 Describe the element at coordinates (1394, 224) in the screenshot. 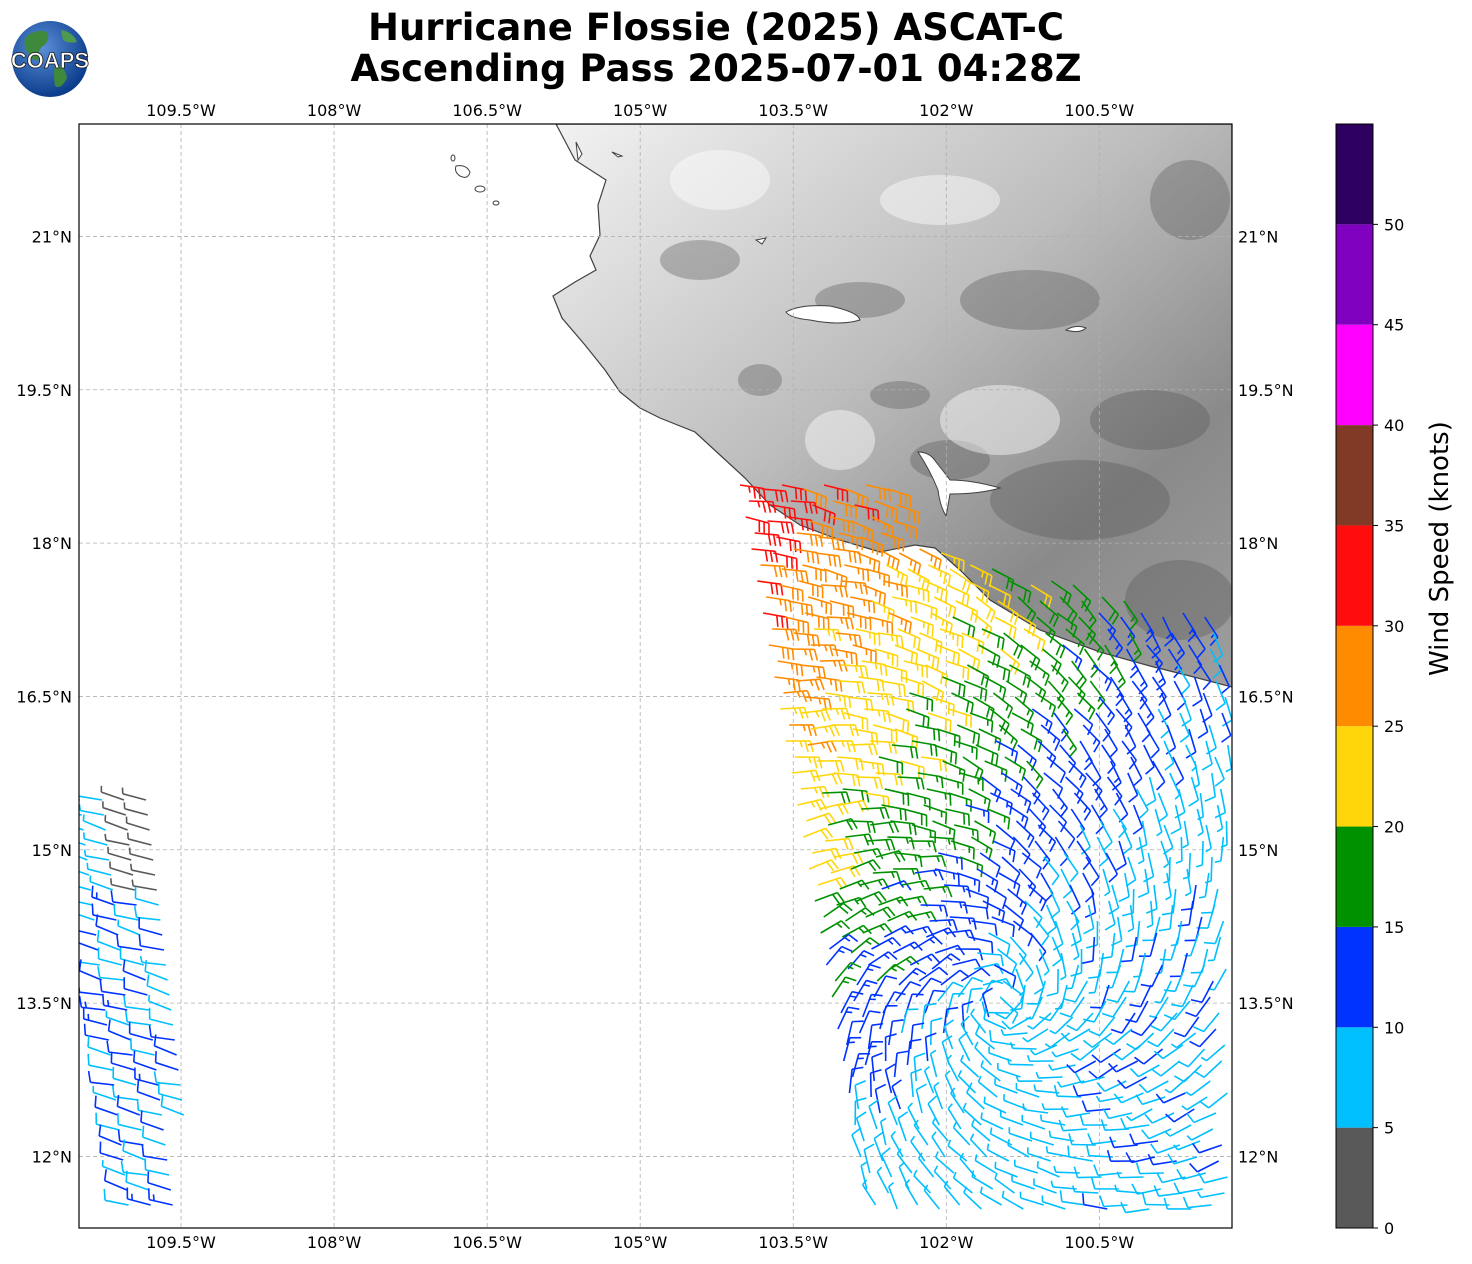

I see `colorbar-tick-label: 50` at that location.